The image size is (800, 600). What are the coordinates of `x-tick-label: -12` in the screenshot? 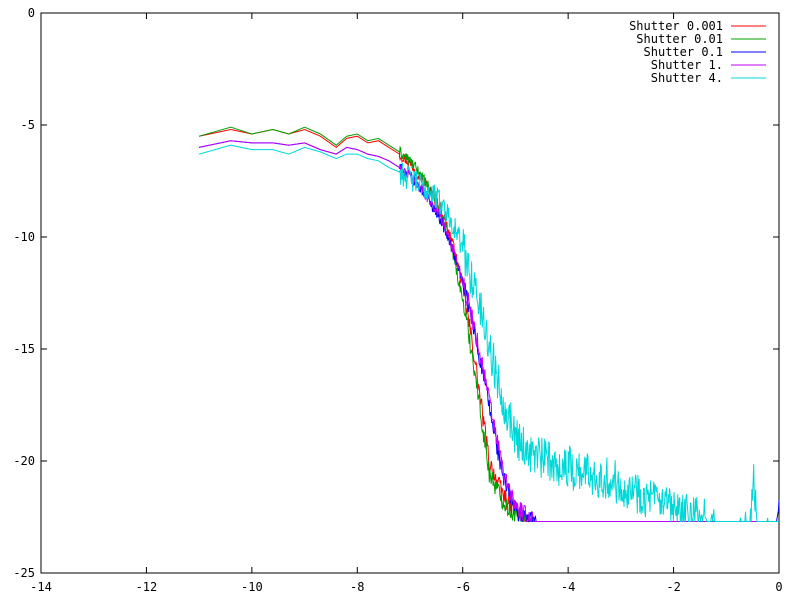 It's located at (147, 587).